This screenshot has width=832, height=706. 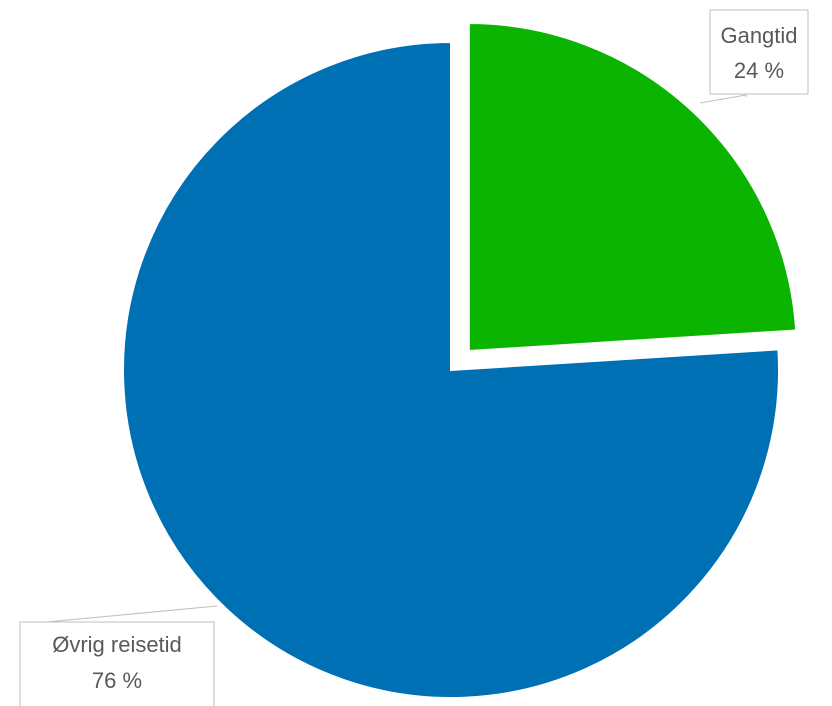 What do you see at coordinates (117, 680) in the screenshot?
I see `slice-value-ovrig-reisetid: 76 %` at bounding box center [117, 680].